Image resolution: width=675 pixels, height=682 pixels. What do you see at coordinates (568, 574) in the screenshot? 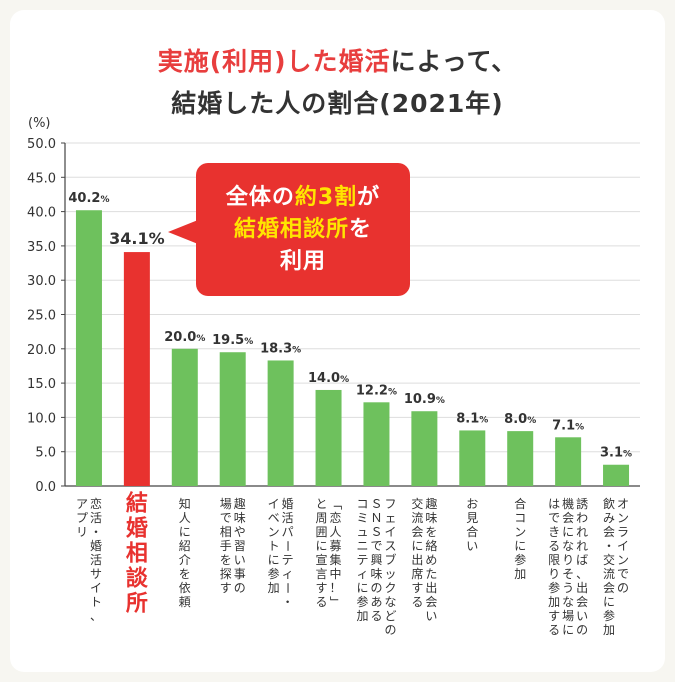
I see `category-char: そ` at bounding box center [568, 574].